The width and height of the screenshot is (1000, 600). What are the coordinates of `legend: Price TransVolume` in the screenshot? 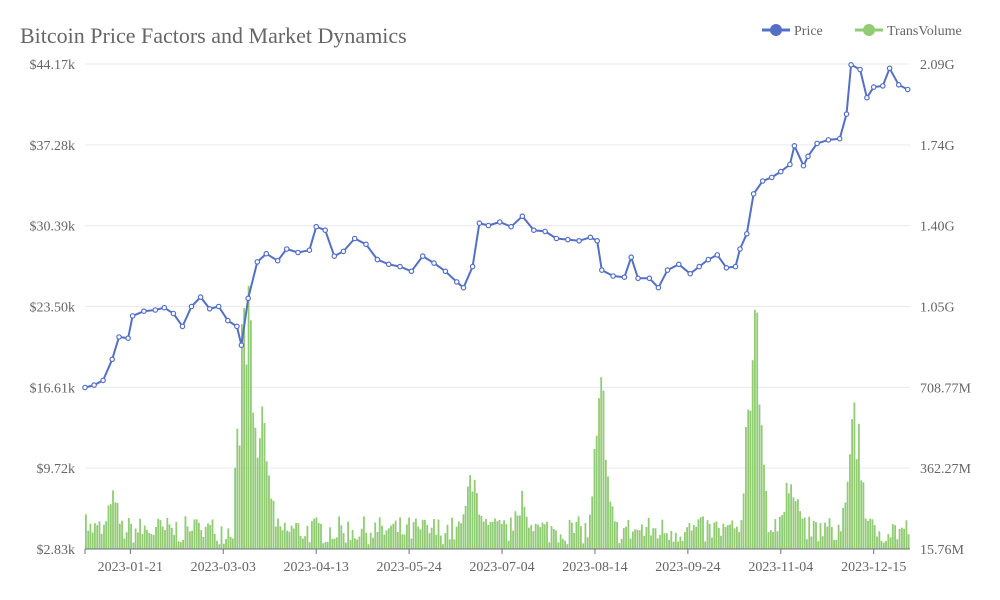 It's located at (862, 31).